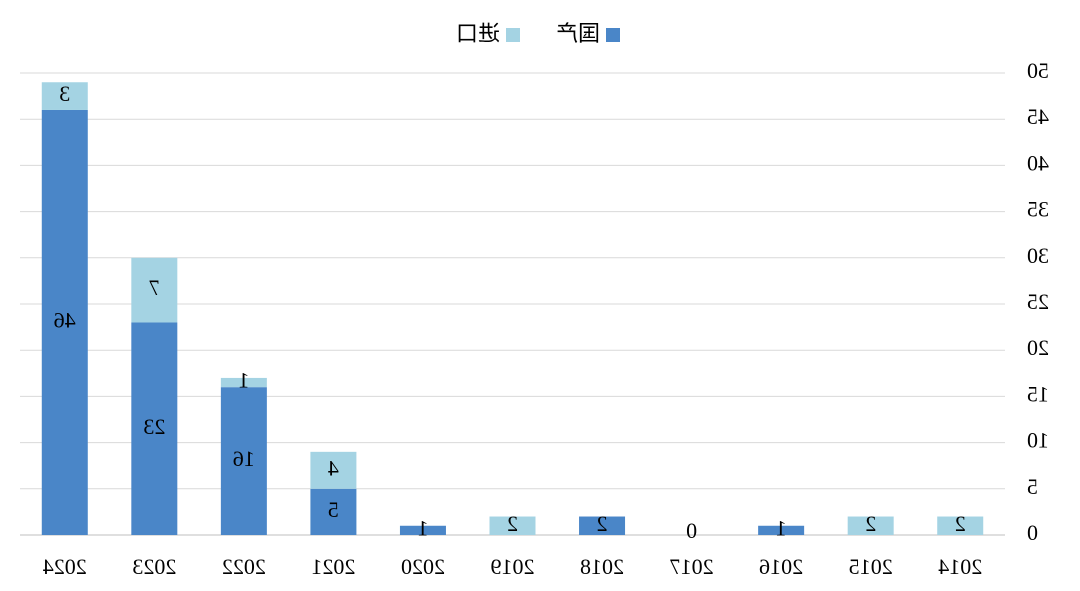 The height and width of the screenshot is (591, 1080). Describe the element at coordinates (1038, 116) in the screenshot. I see `y-tick-label: 45` at that location.